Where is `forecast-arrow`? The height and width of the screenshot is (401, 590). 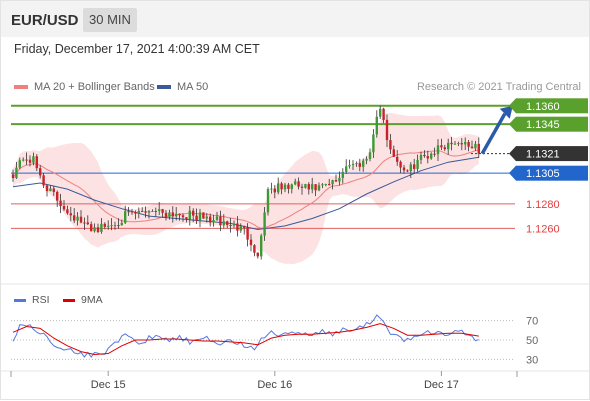
forecast-arrow is located at coordinates (493, 133).